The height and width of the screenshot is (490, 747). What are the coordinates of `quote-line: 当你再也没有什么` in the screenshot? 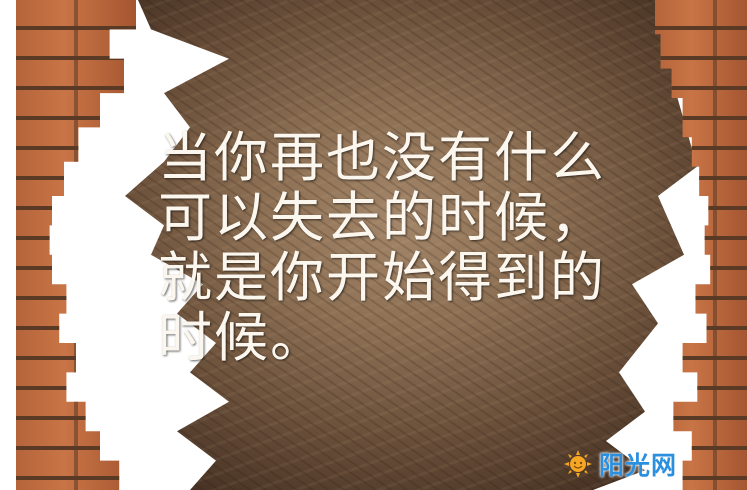 It's located at (382, 157).